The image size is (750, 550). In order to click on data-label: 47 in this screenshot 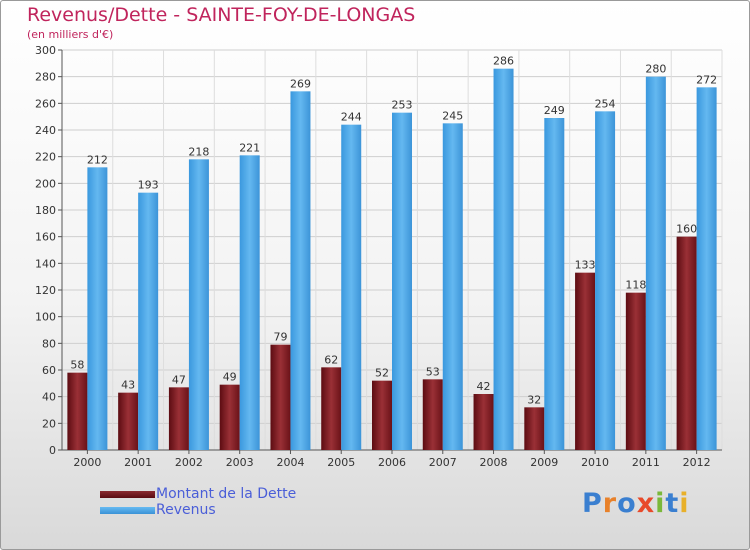, I will do `click(179, 379)`.